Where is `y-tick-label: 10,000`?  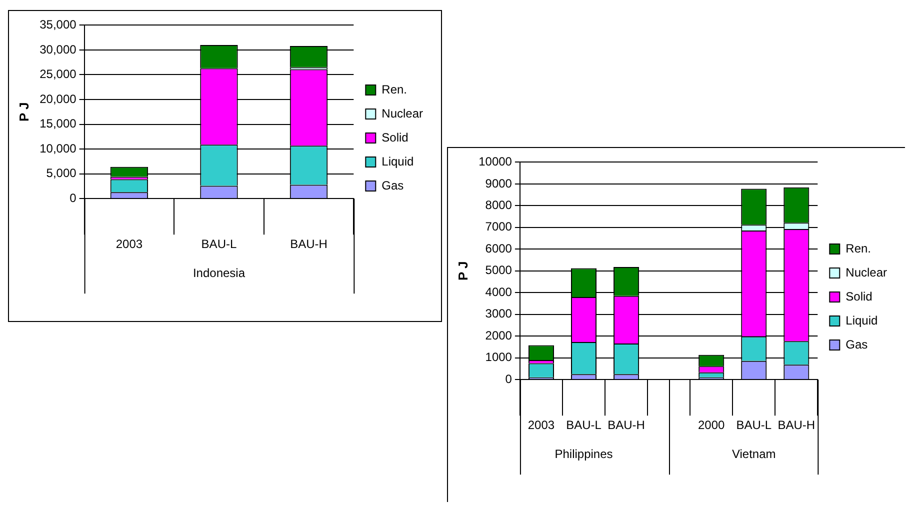 y-tick-label: 10,000 is located at coordinates (58, 148).